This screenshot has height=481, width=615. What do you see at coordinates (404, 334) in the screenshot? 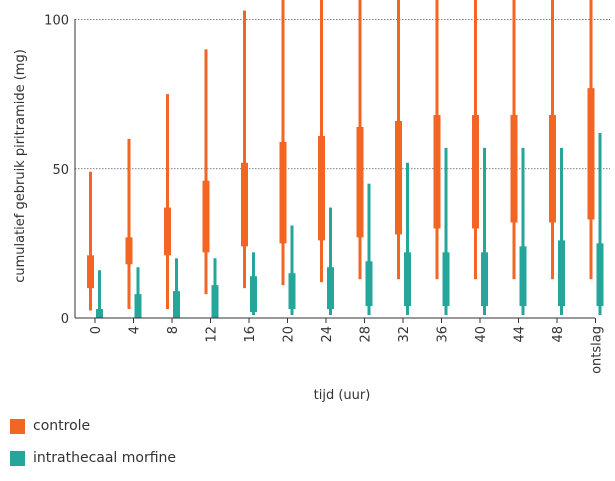
I see `x-tick-label: 32` at bounding box center [404, 334].